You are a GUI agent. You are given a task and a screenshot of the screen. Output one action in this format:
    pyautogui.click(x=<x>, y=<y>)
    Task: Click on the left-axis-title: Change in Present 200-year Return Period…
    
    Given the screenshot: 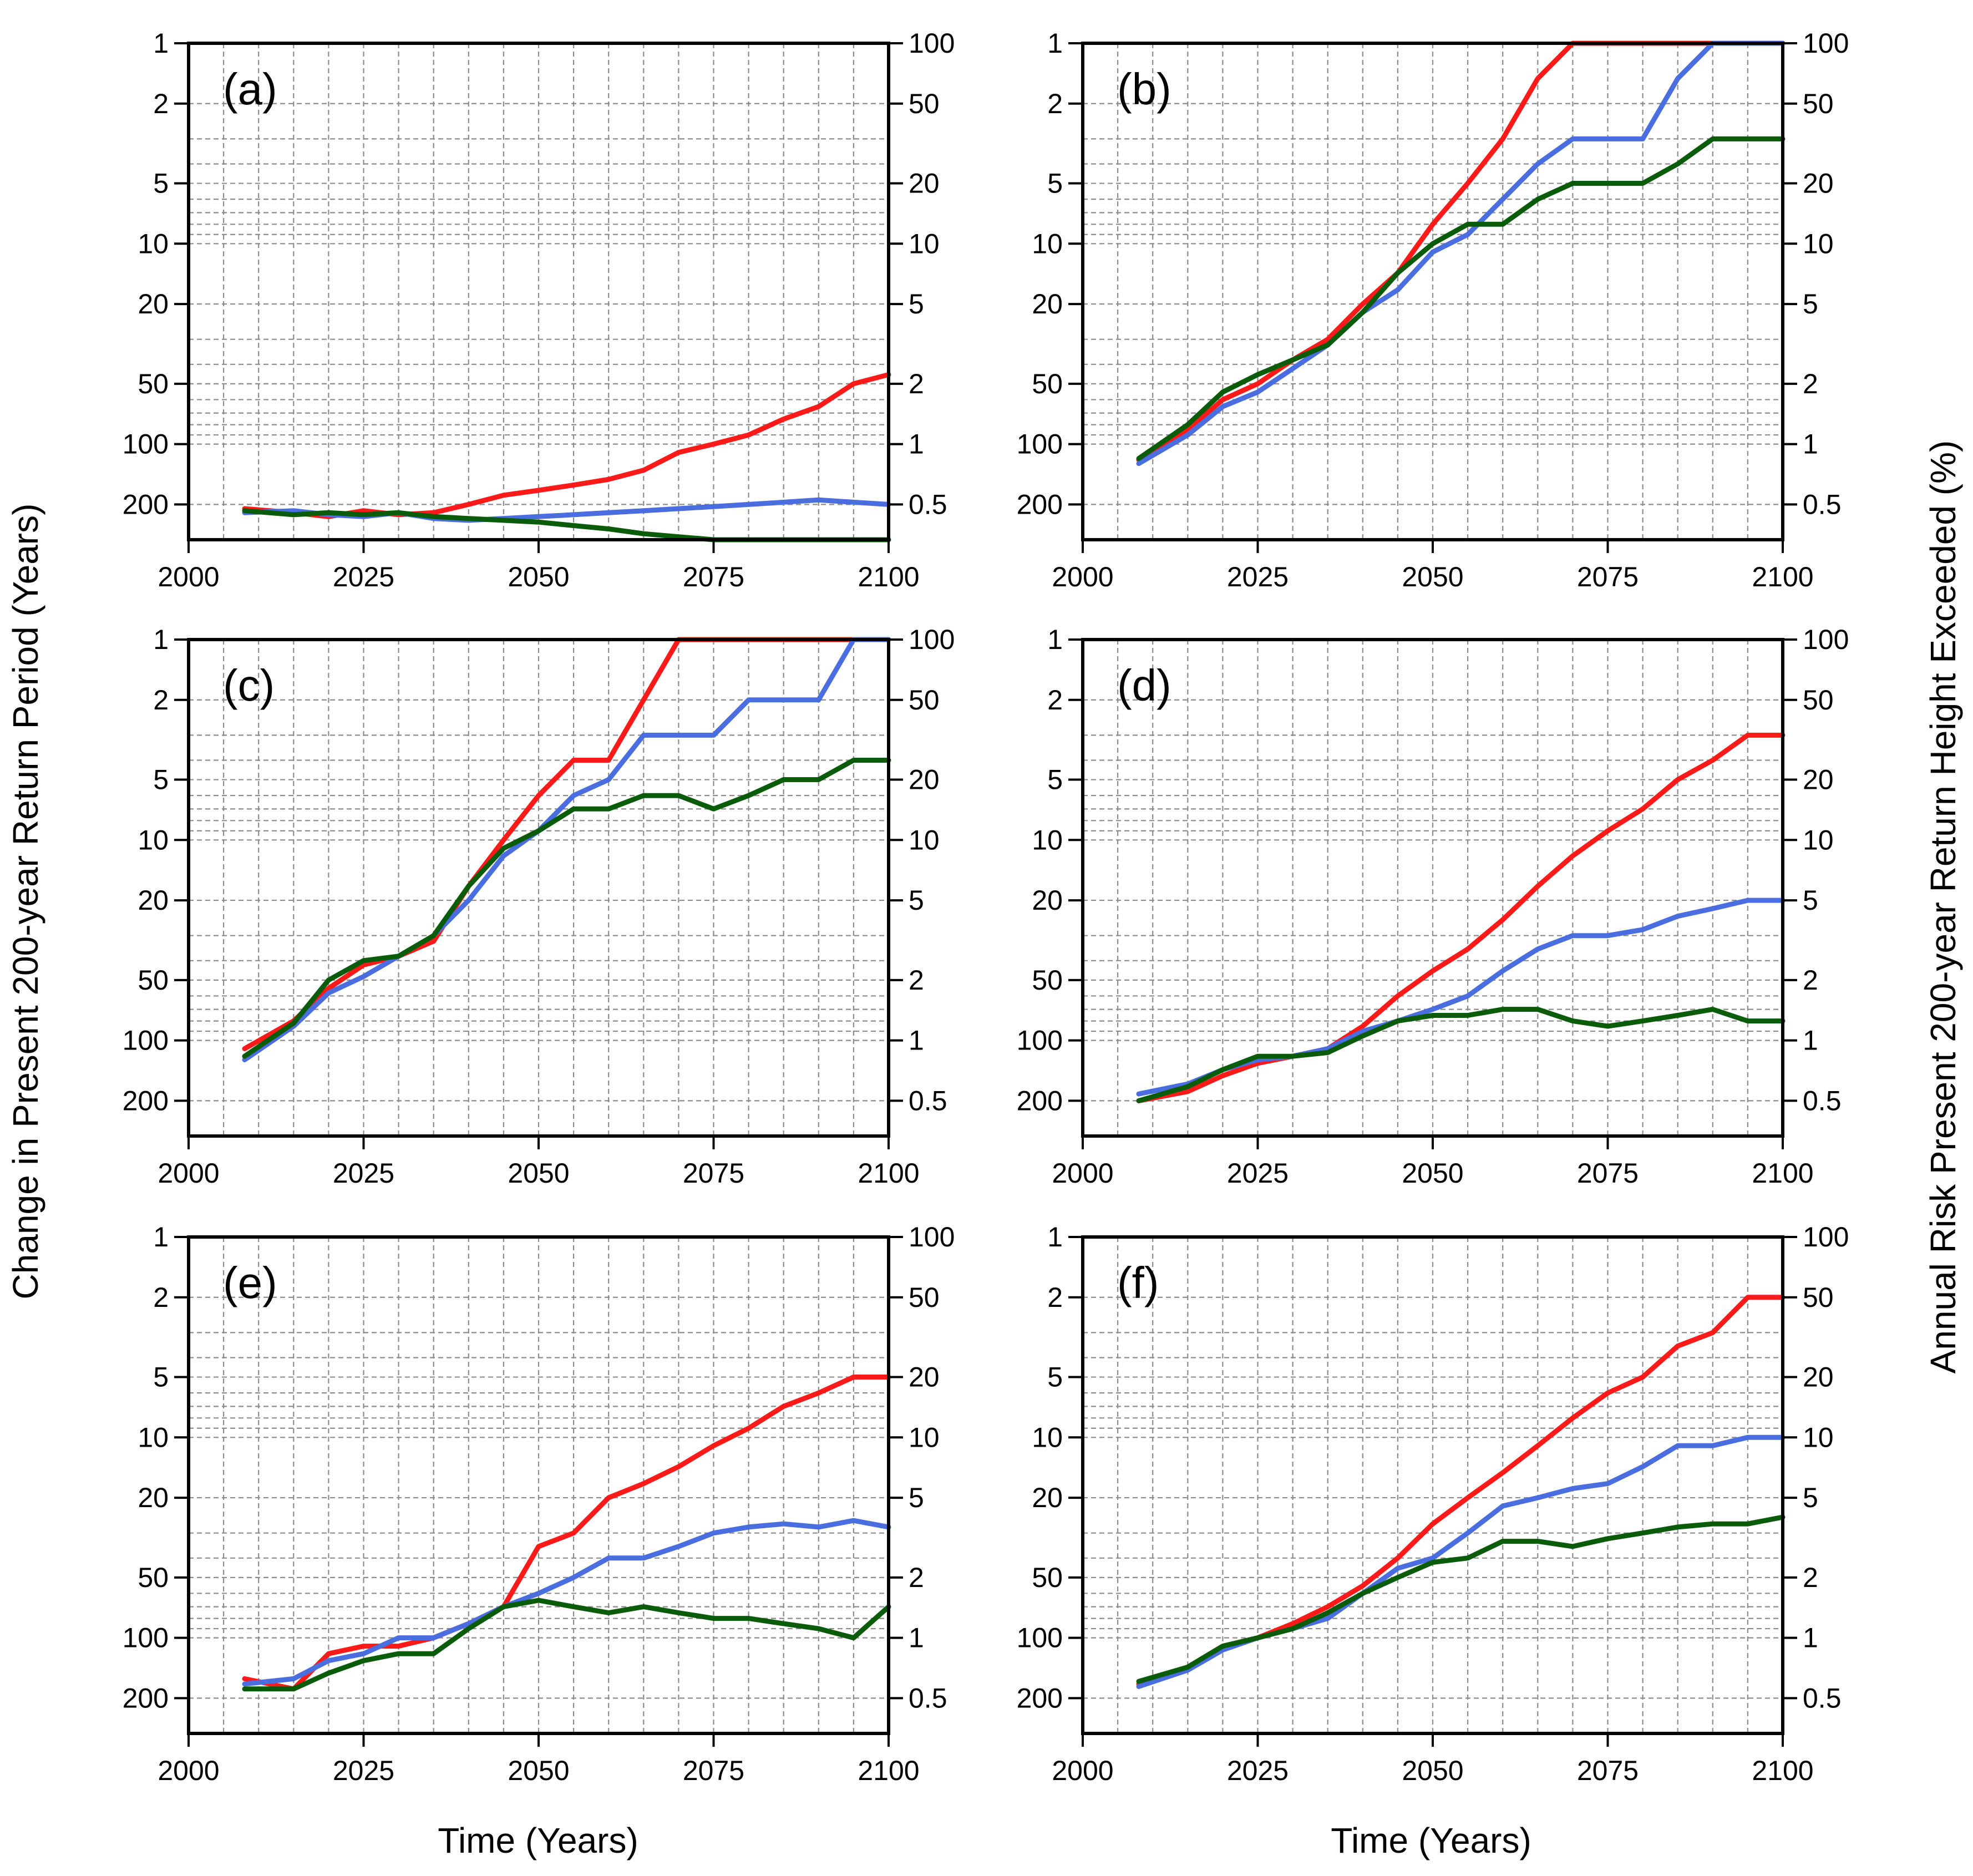 What is the action you would take?
    pyautogui.click(x=25, y=902)
    